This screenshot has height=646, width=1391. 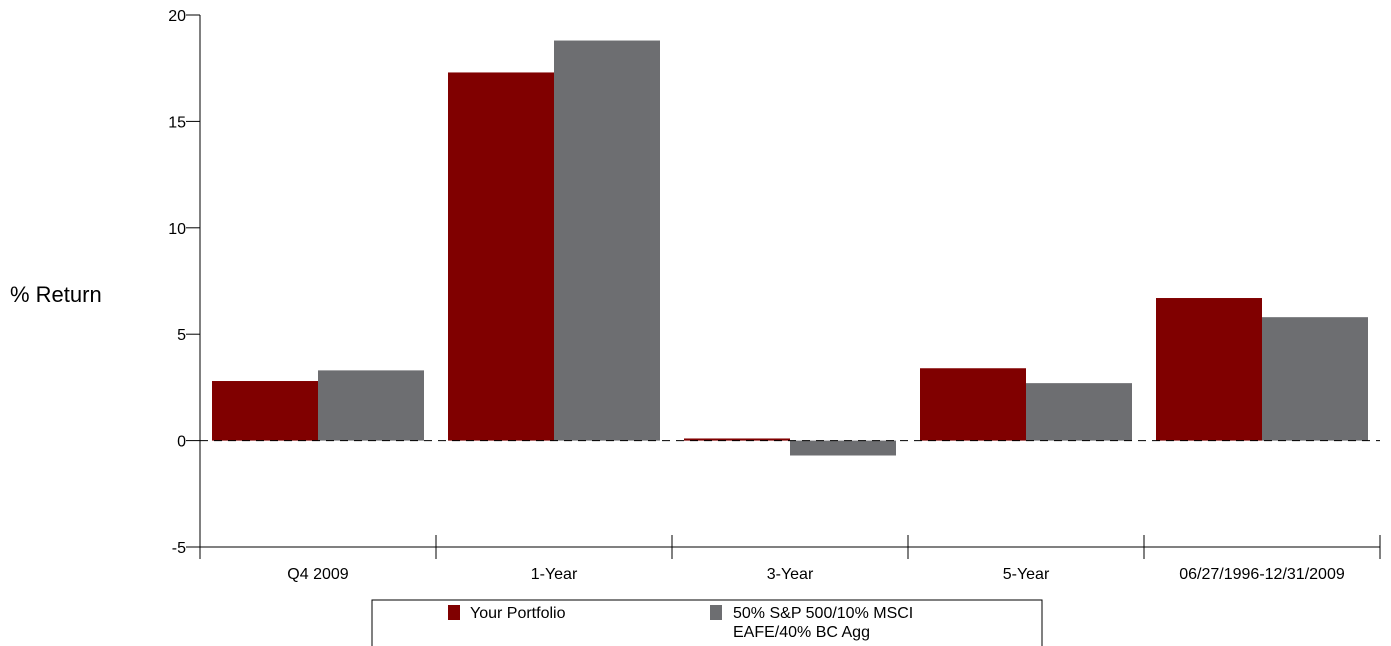 I want to click on legend-label-line: 50% S&P 500/10% MSCI, so click(x=823, y=613).